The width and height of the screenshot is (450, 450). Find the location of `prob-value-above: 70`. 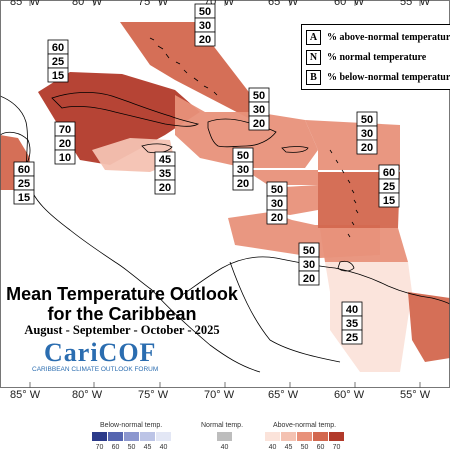

prob-value-above: 70 is located at coordinates (65, 130).